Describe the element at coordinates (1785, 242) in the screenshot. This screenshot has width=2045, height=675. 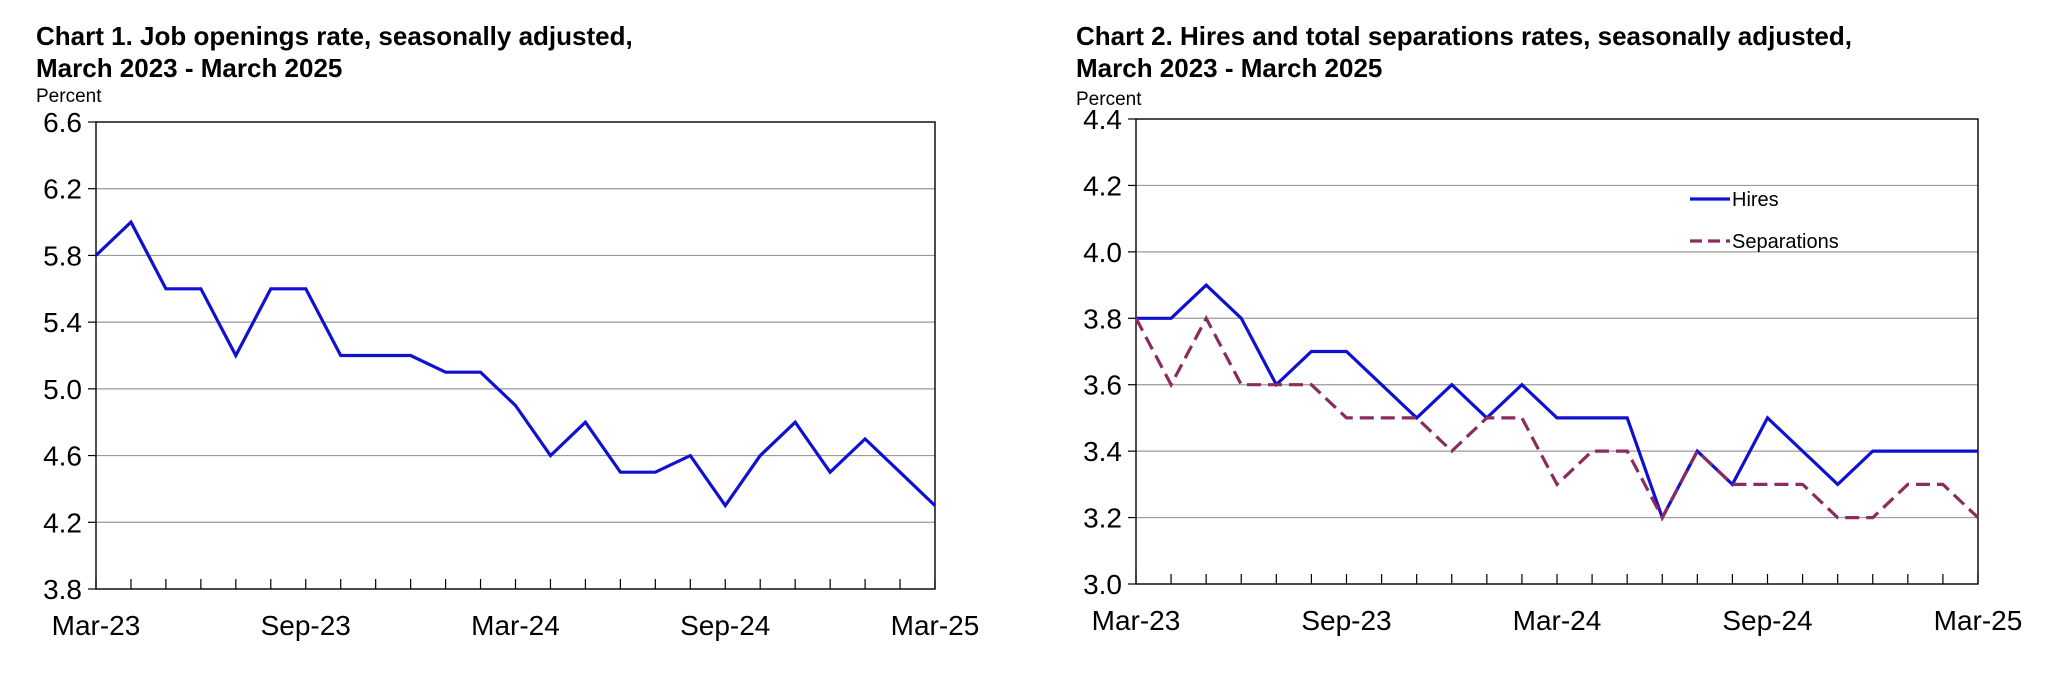
I see `legend-label: Separations` at that location.